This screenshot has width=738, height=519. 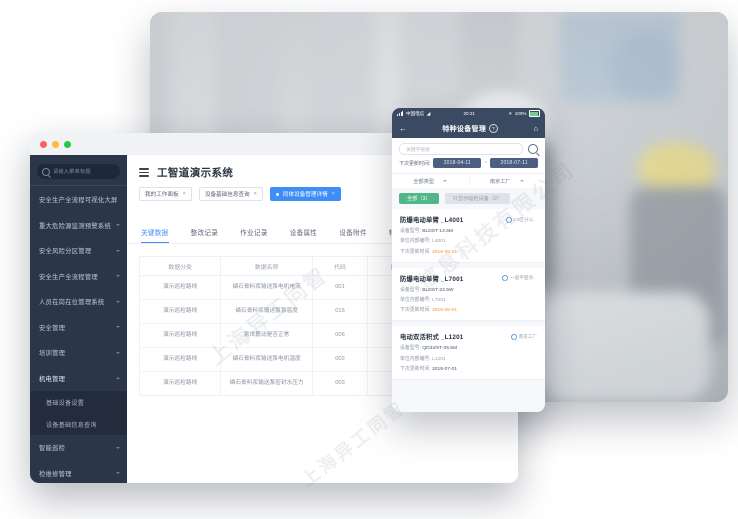 What do you see at coordinates (71, 425) in the screenshot?
I see `sidebar-subitem-label: 设备基础信息查询` at bounding box center [71, 425].